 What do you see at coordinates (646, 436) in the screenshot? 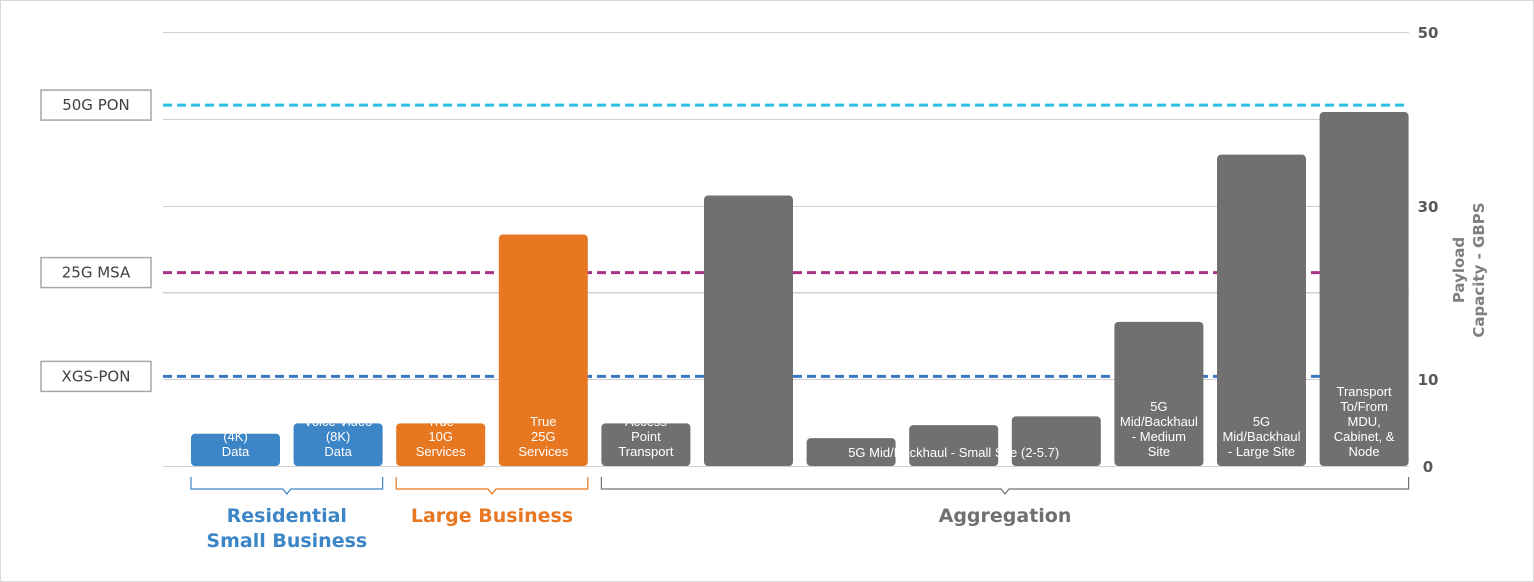
I see `bar-label: Point` at bounding box center [646, 436].